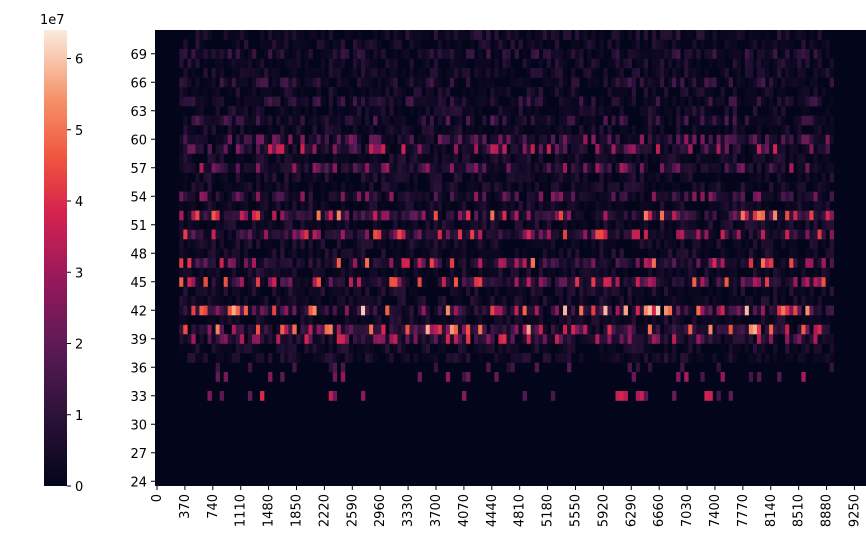 The image size is (866, 550). Describe the element at coordinates (138, 425) in the screenshot. I see `y-tick-label: 30` at that location.